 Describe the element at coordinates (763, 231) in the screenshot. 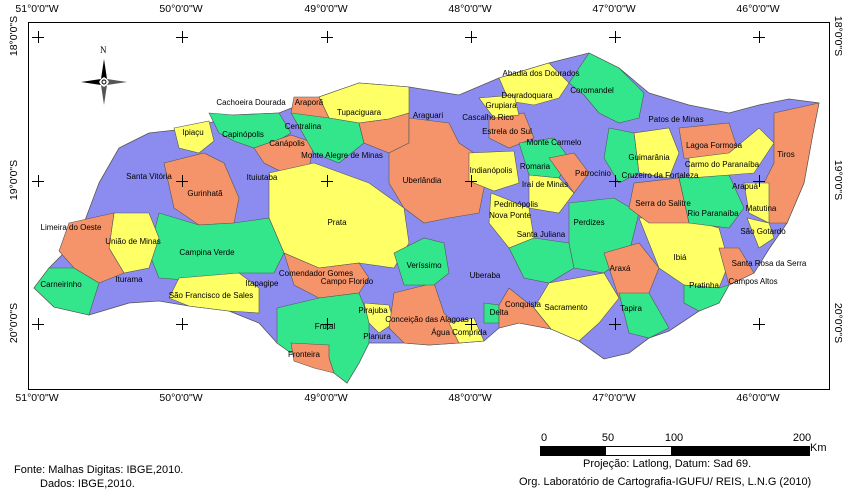

I see `muni-label: São Gotardo` at that location.